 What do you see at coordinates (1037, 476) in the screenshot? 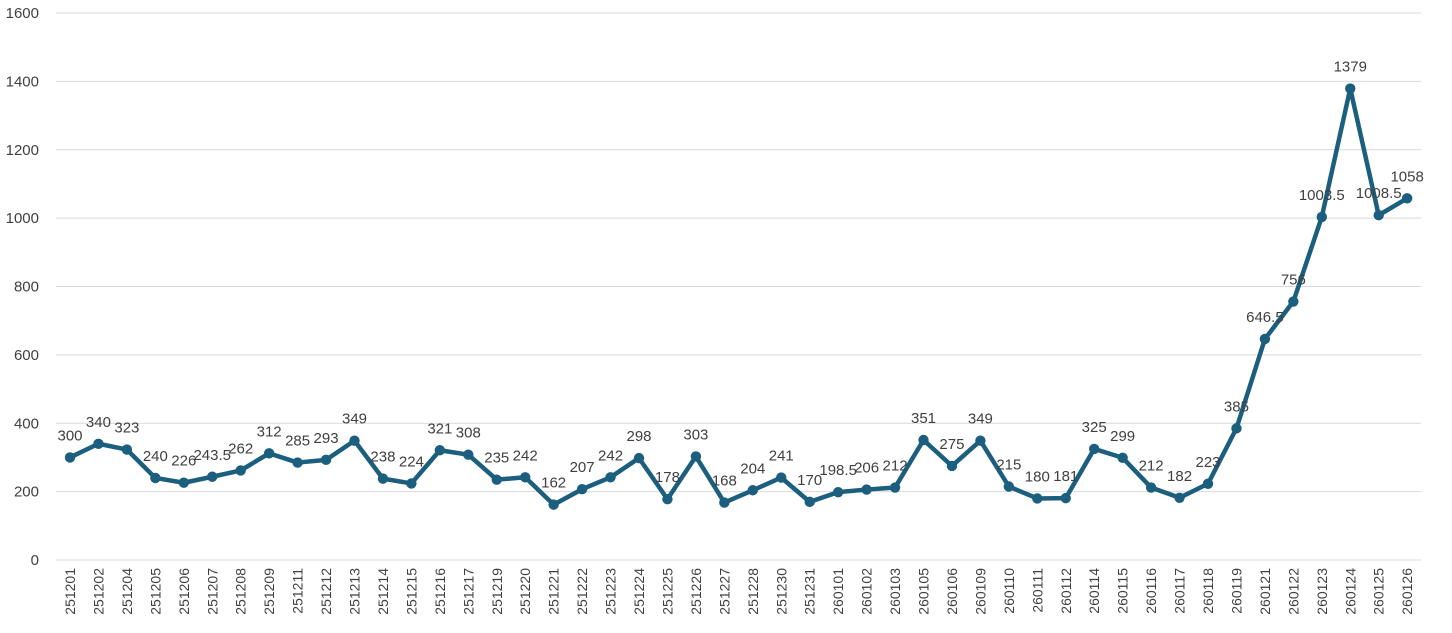
I see `data-label: 180` at bounding box center [1037, 476].